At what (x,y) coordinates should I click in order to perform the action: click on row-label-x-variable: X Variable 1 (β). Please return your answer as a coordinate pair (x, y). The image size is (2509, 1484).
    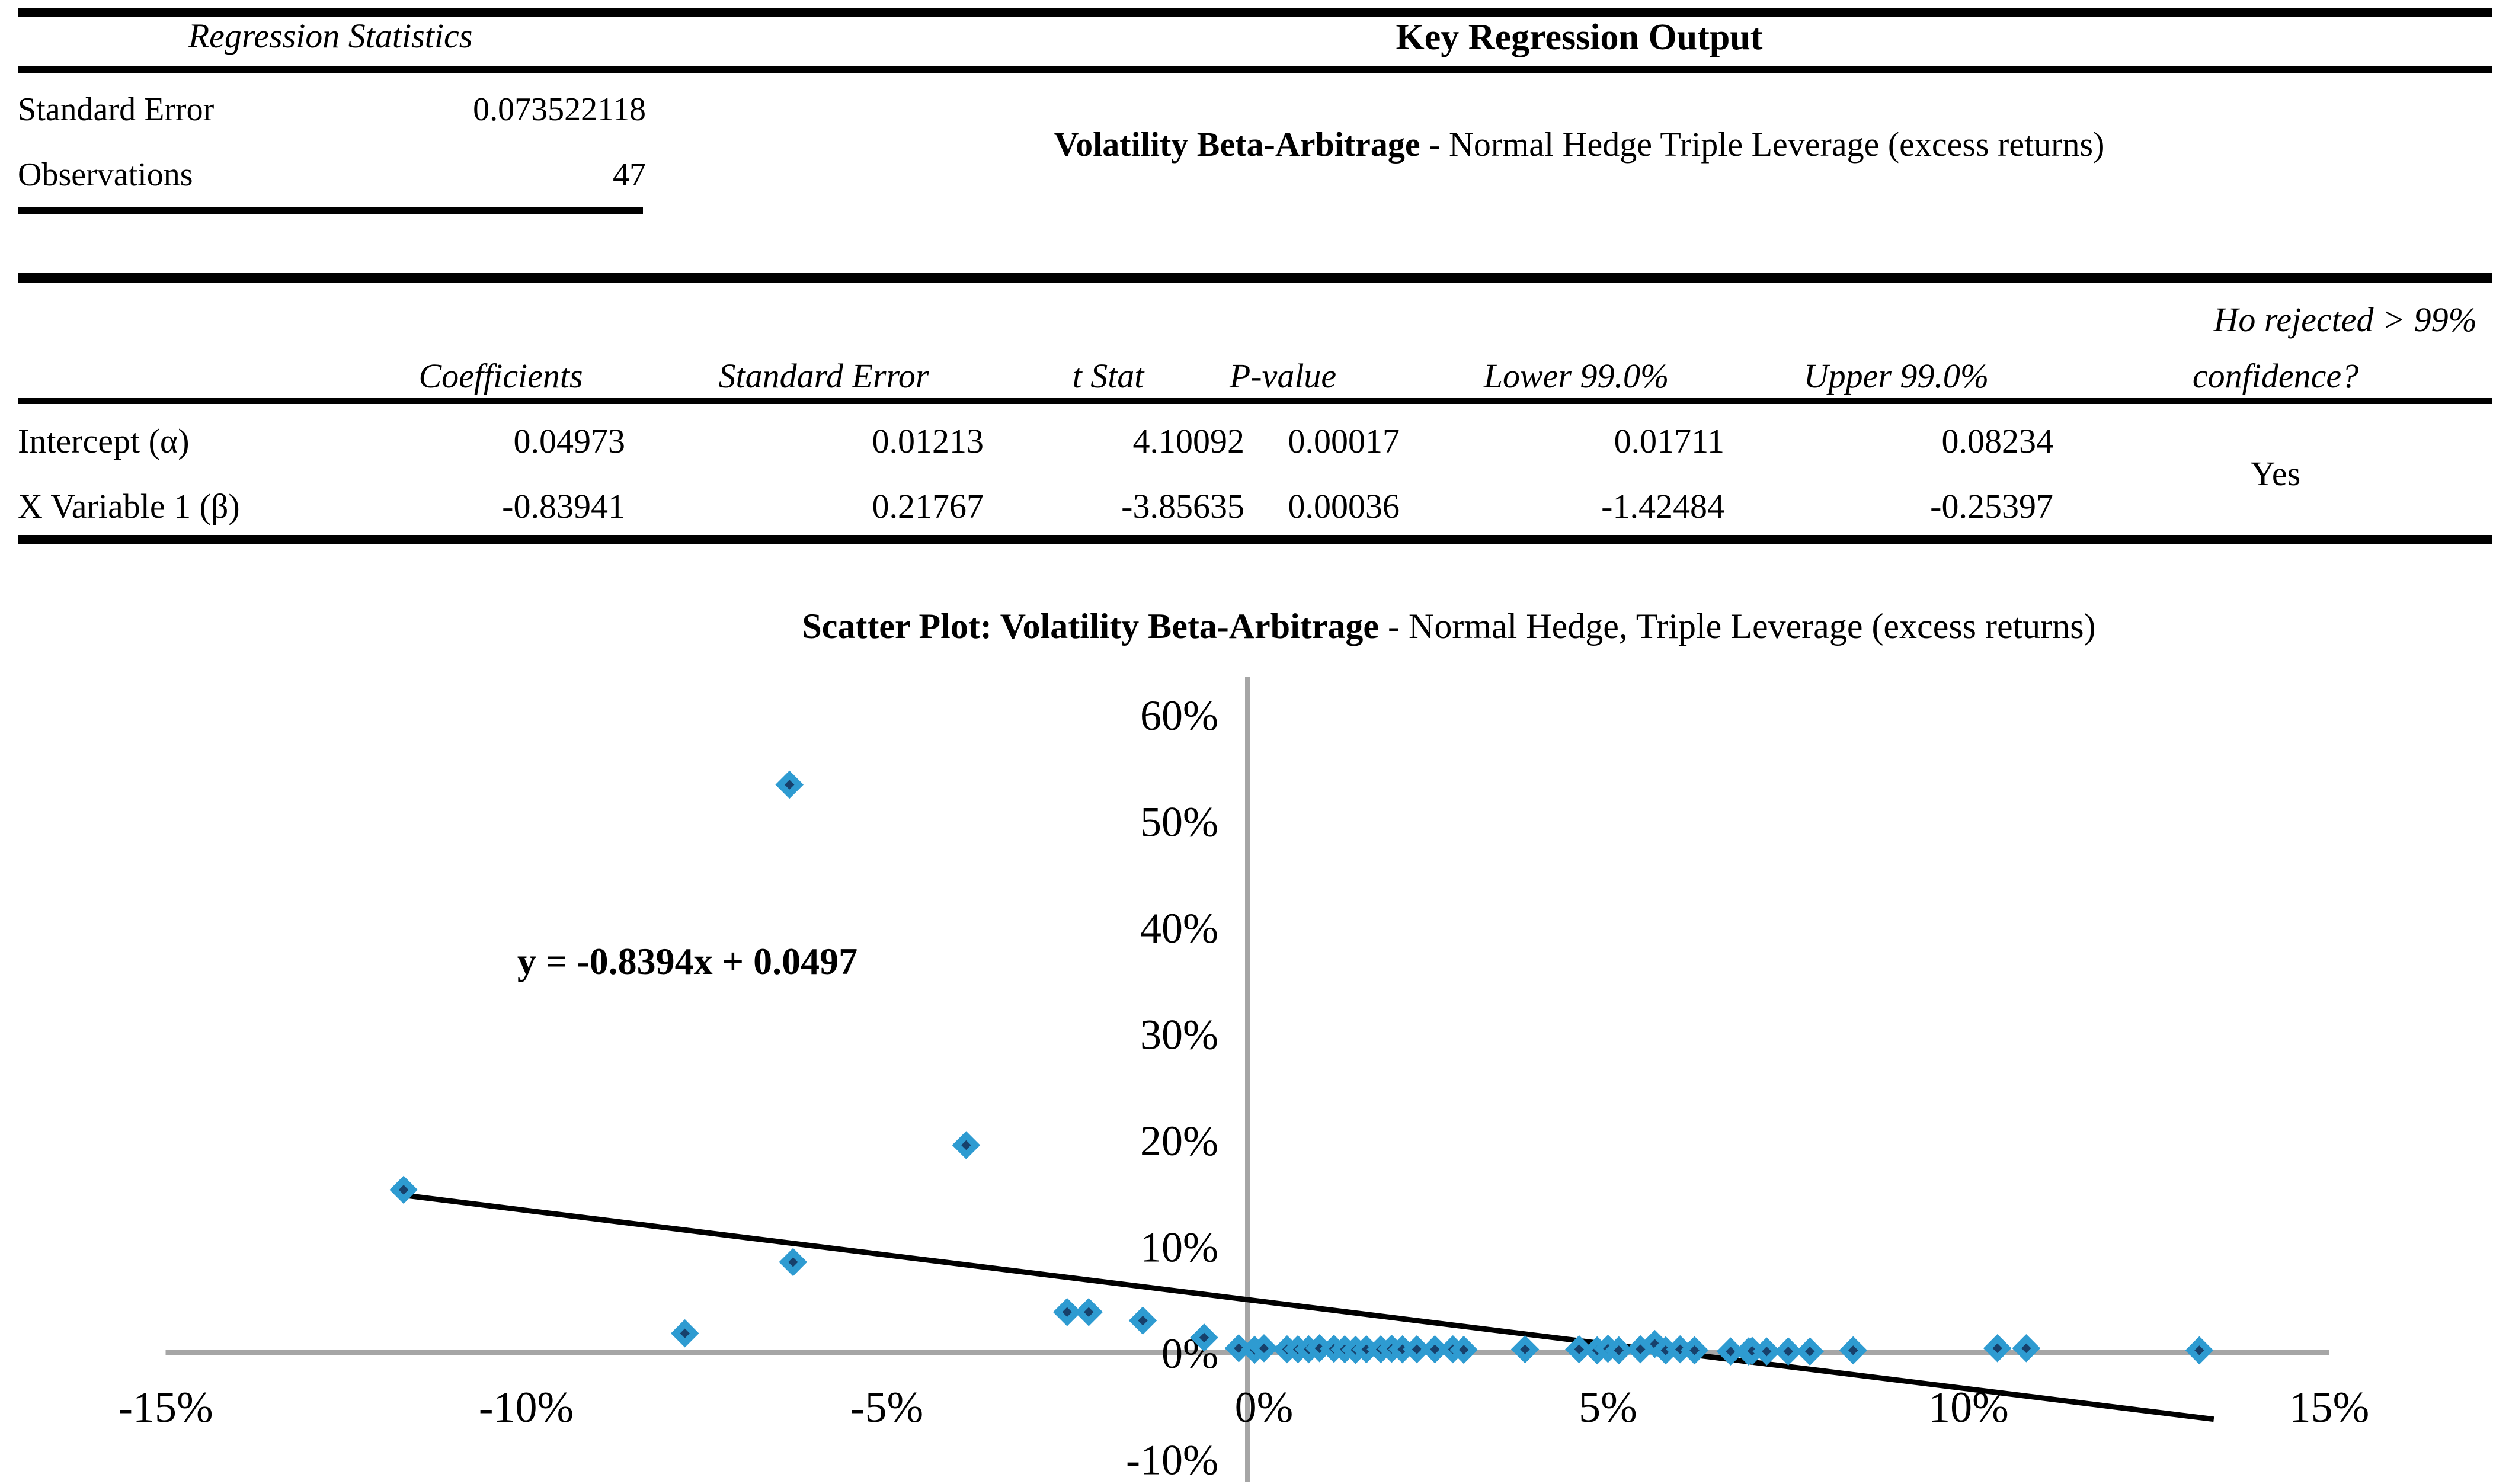
    Looking at the image, I should click on (129, 506).